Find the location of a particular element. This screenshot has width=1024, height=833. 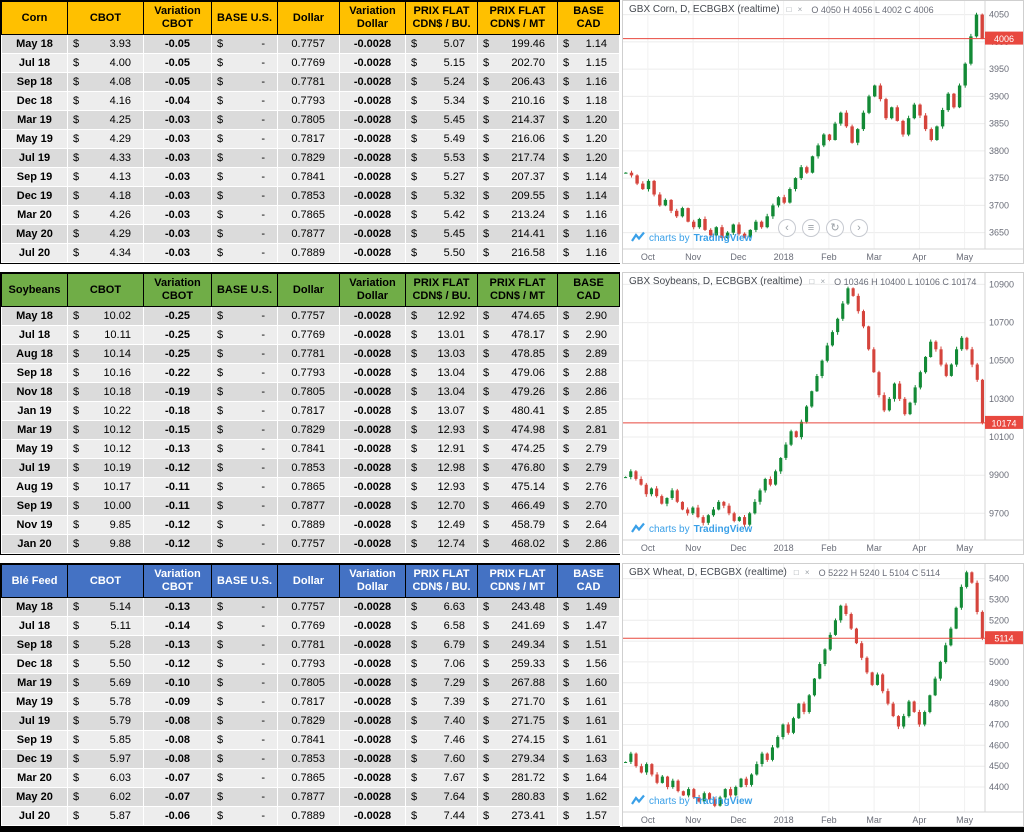

svg-text: 4400 is located at coordinates (999, 787).